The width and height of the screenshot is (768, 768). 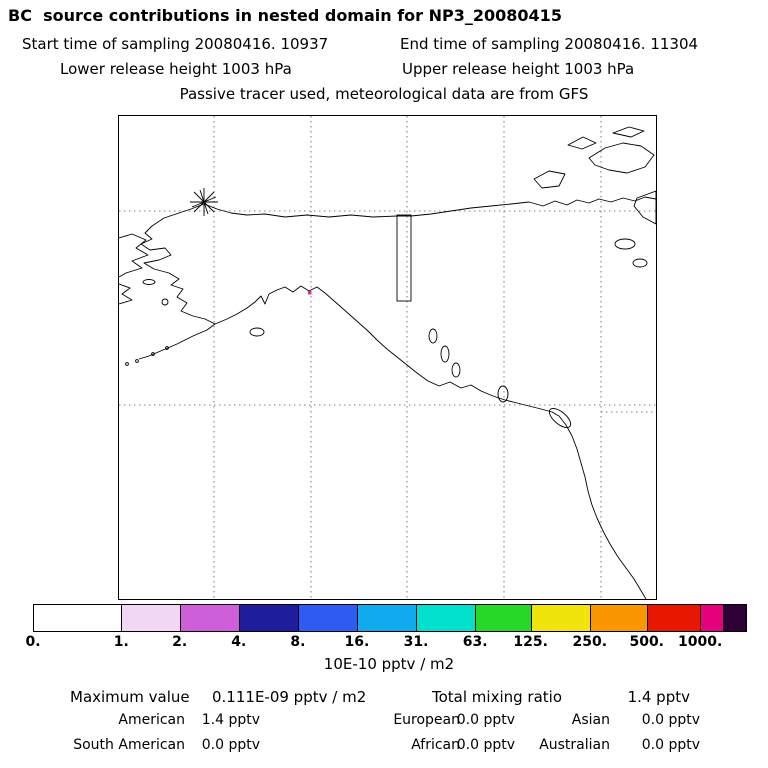 What do you see at coordinates (389, 664) in the screenshot?
I see `colorbar-units: 10E-10 pptv / m2` at bounding box center [389, 664].